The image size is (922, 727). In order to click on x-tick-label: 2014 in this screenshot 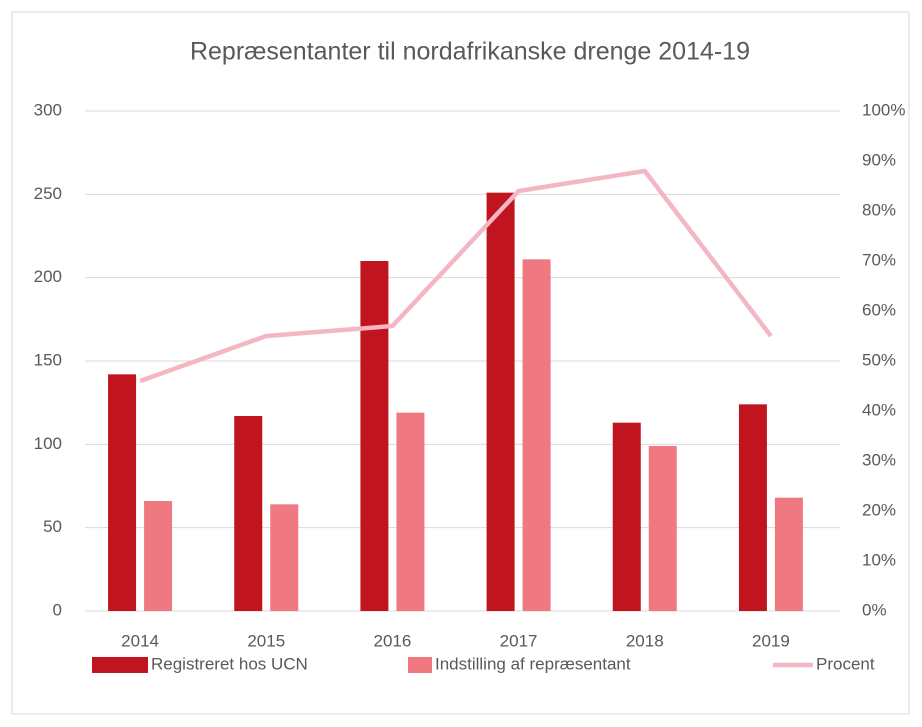, I will do `click(140, 640)`.